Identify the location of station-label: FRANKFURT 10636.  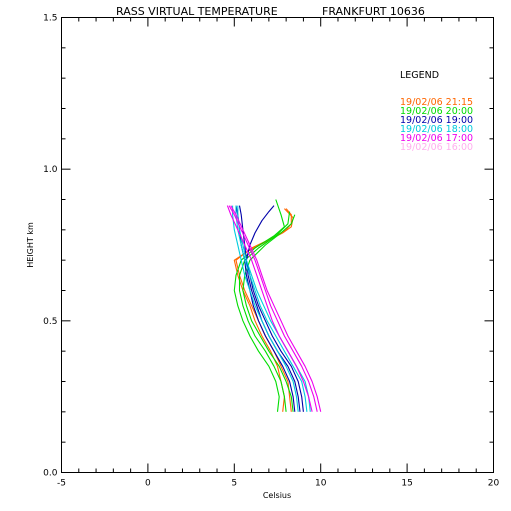
(373, 11).